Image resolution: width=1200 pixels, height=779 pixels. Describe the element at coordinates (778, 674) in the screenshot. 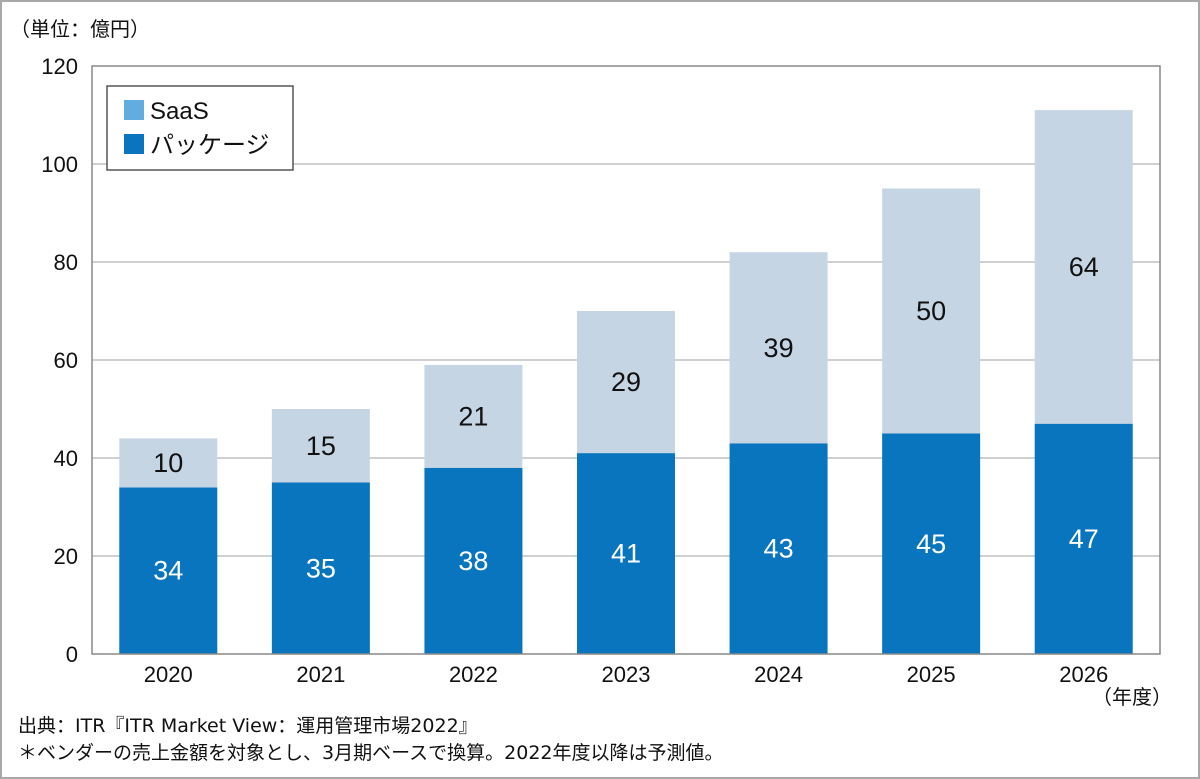

I see `x-tick-label: 2024` at that location.